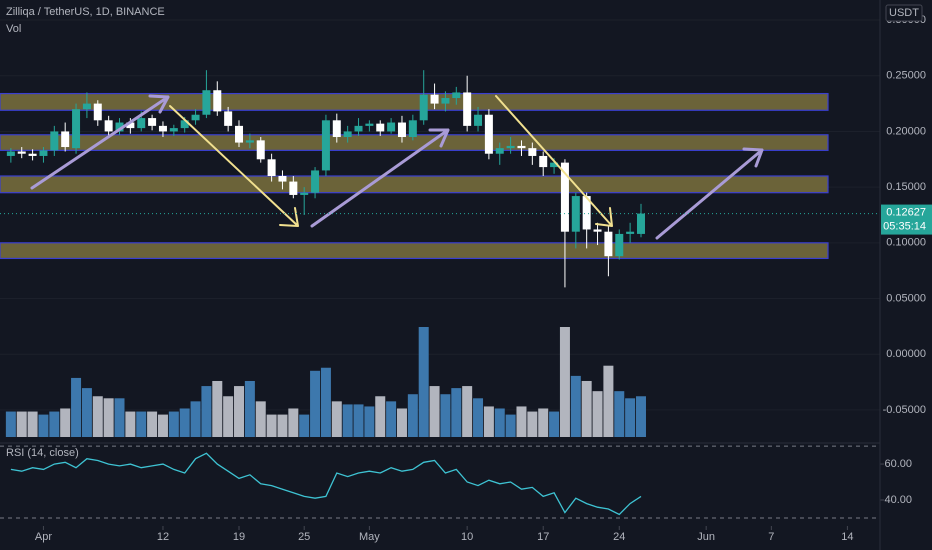 This screenshot has width=932, height=550. What do you see at coordinates (304, 537) in the screenshot?
I see `x-tick-label: 25` at bounding box center [304, 537].